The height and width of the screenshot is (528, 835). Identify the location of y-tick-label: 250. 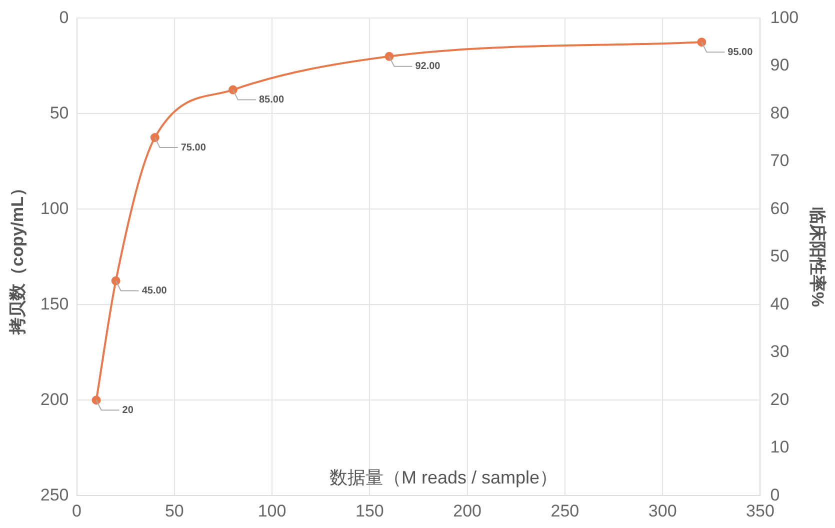
(54, 494).